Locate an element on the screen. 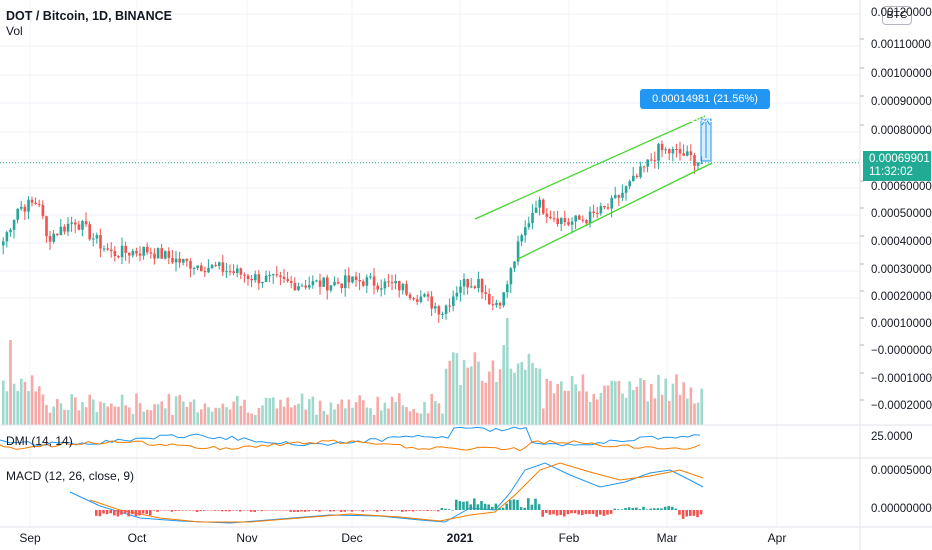  currency-badge: BTC is located at coordinates (897, 15).